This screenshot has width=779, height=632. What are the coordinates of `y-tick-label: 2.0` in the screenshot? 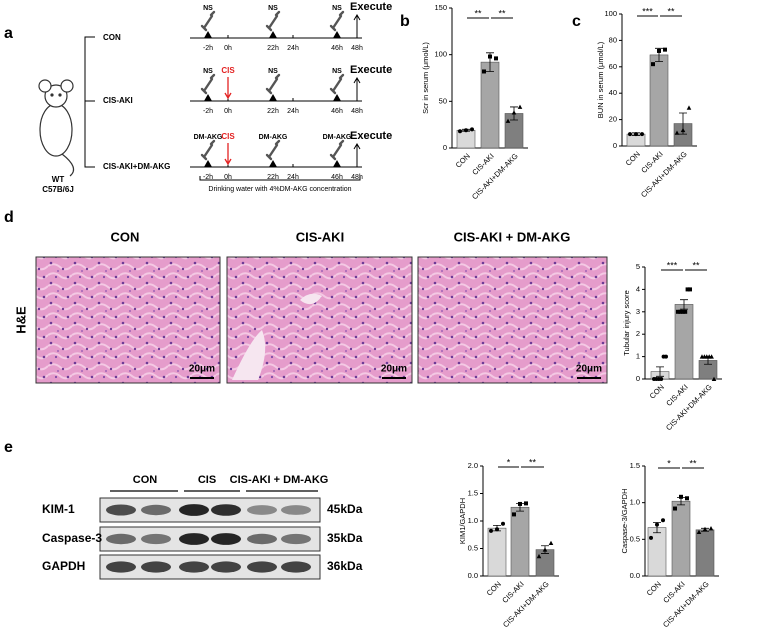 It's located at (473, 465).